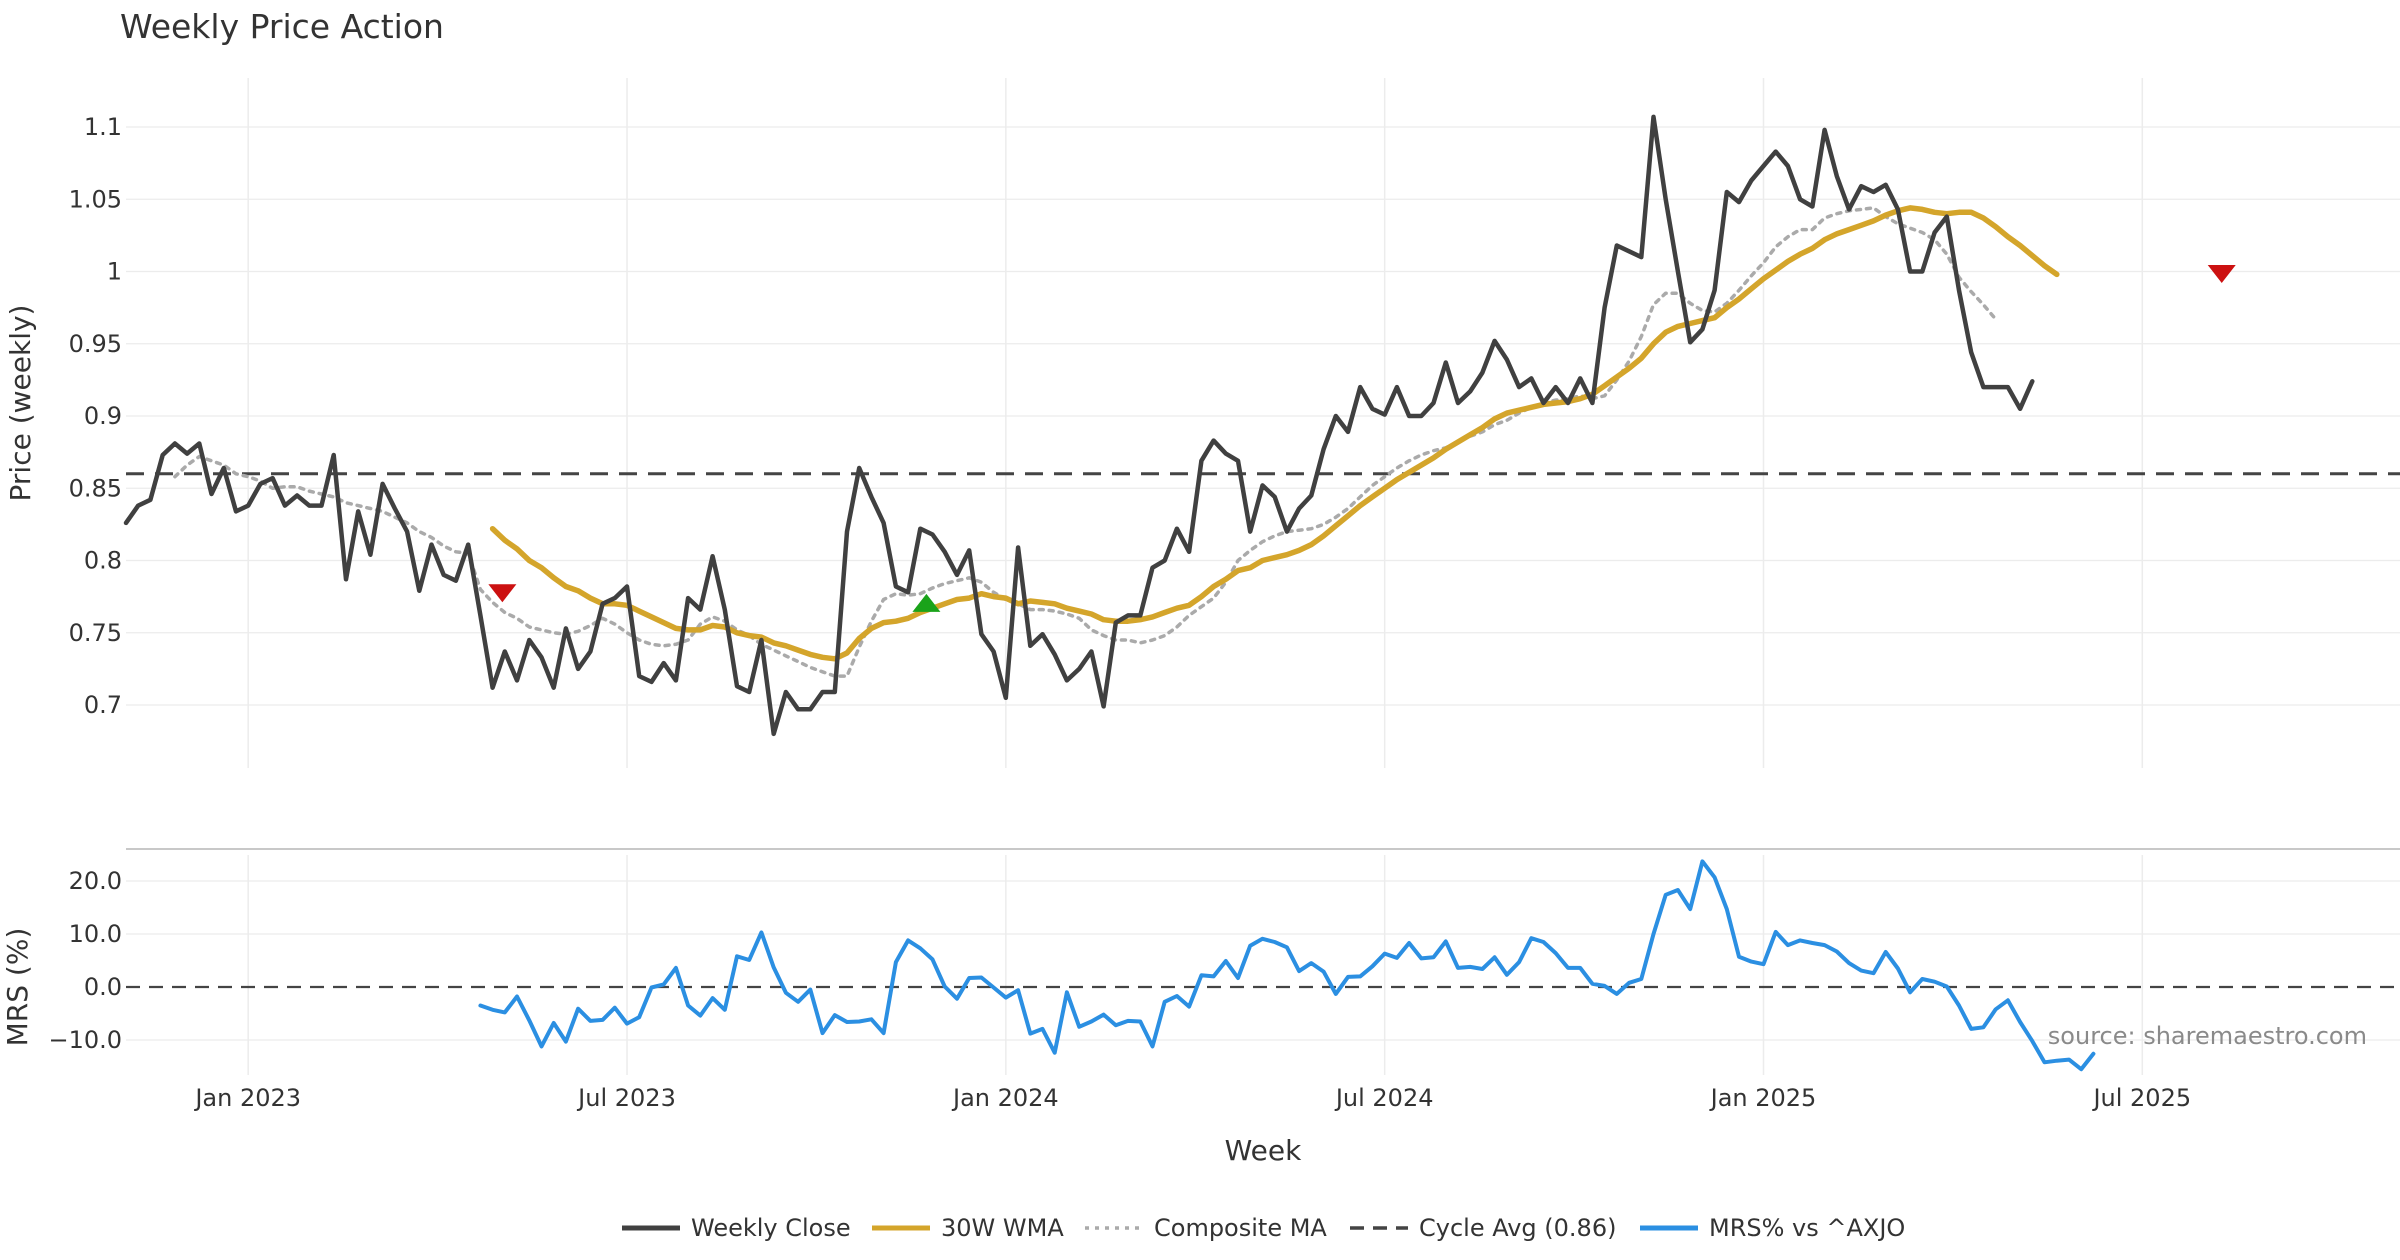  Describe the element at coordinates (85, 1040) in the screenshot. I see `bottom-y-tick-label: −10.0` at that location.